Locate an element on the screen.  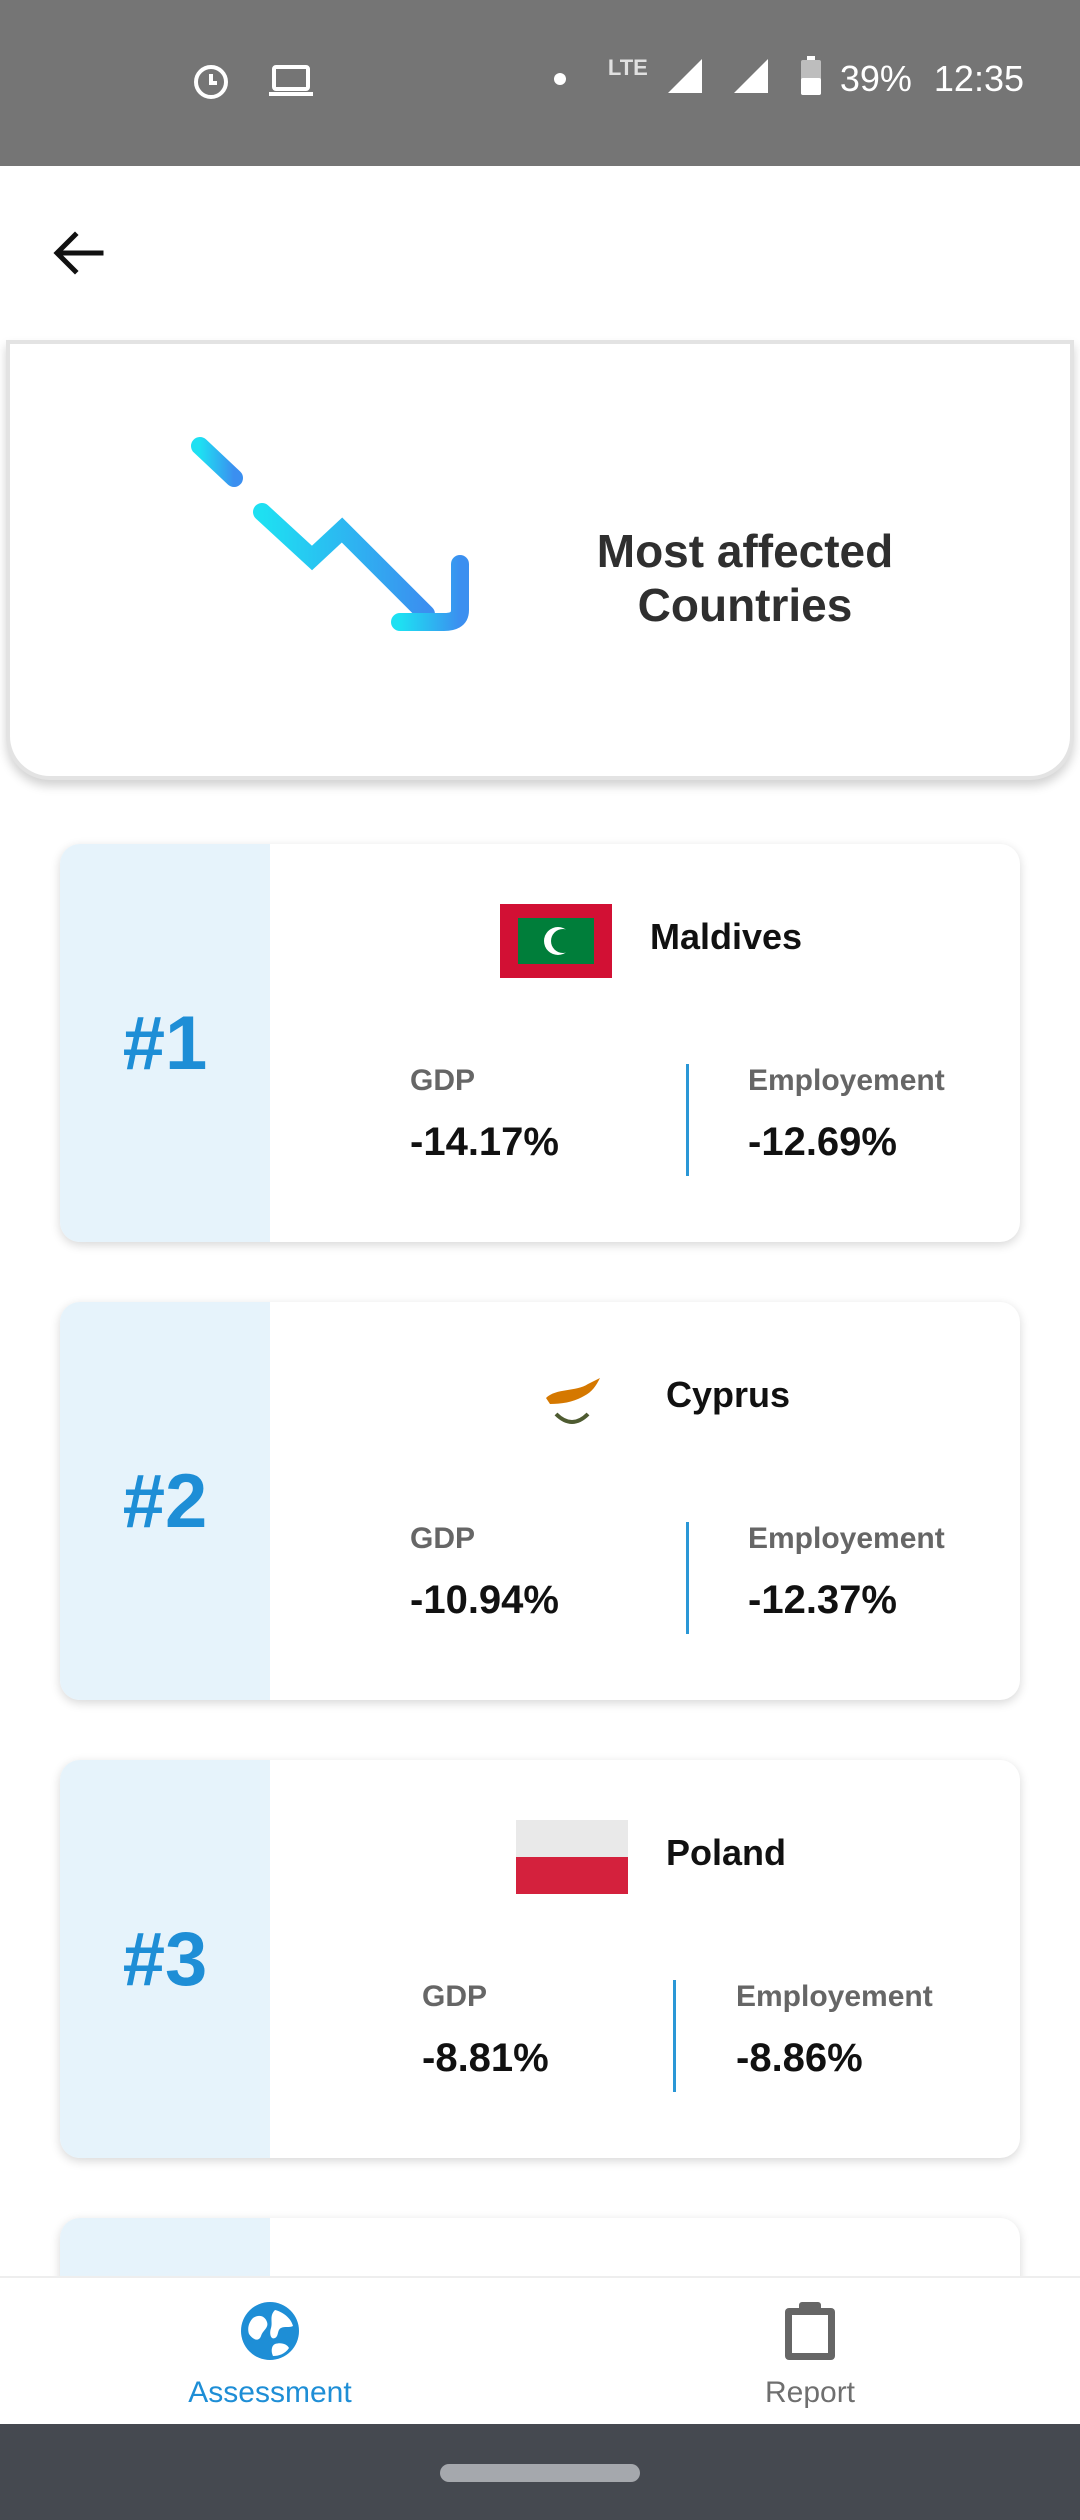
maldives-flag is located at coordinates (556, 941).